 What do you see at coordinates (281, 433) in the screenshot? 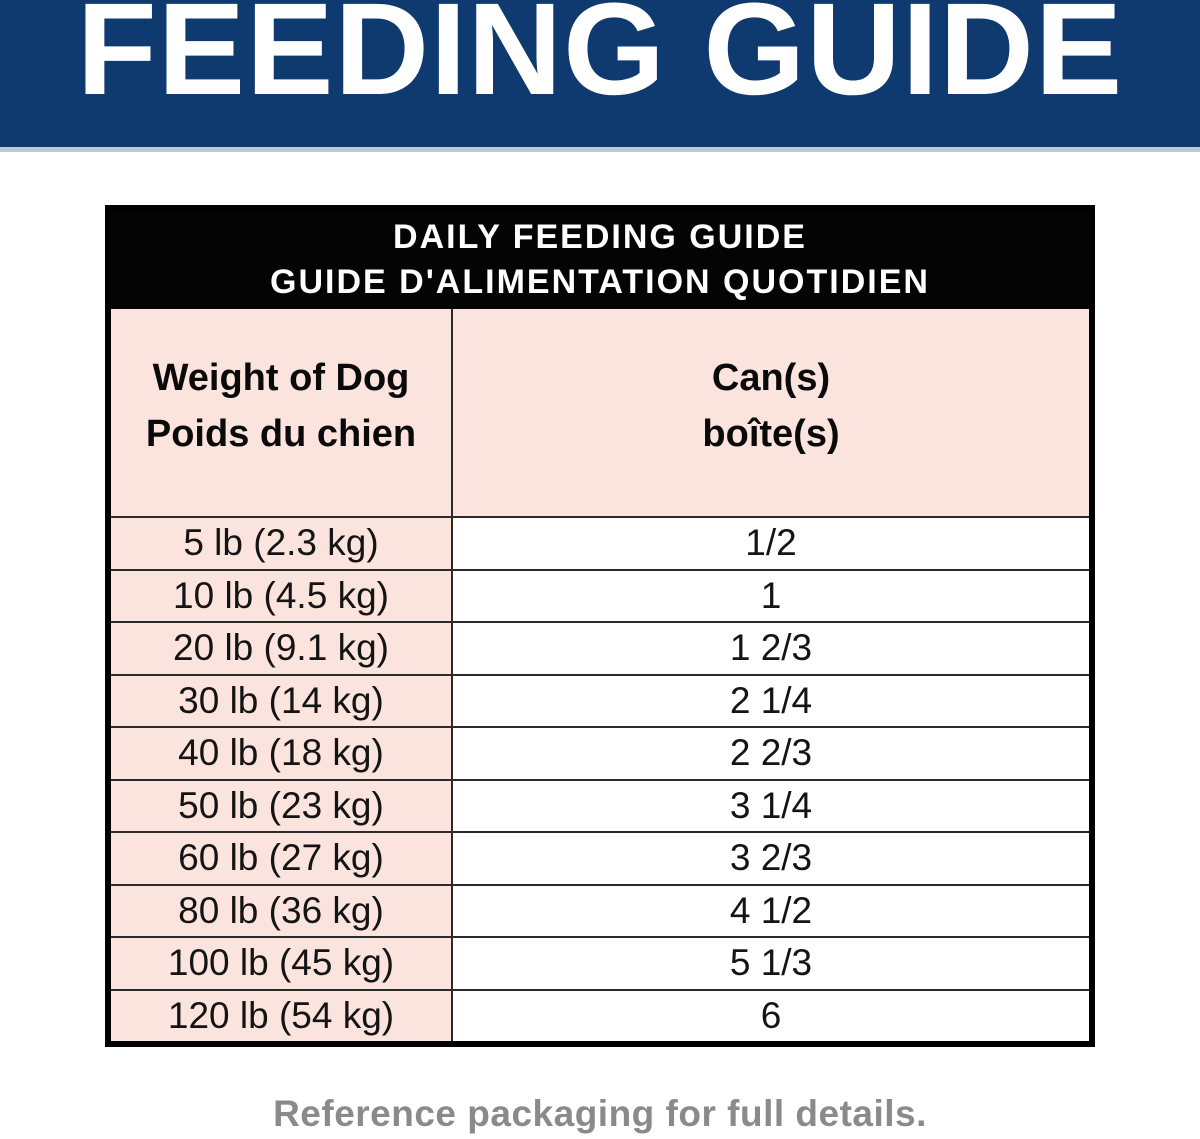
I see `weight-header-fr: Poids du chien` at bounding box center [281, 433].